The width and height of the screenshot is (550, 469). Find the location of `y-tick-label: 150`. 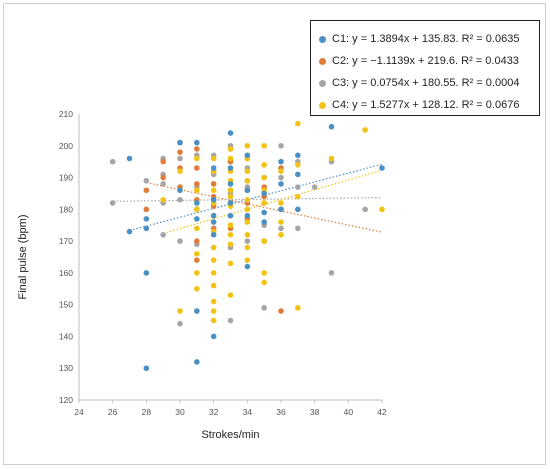

y-tick-label: 150 is located at coordinates (66, 305).